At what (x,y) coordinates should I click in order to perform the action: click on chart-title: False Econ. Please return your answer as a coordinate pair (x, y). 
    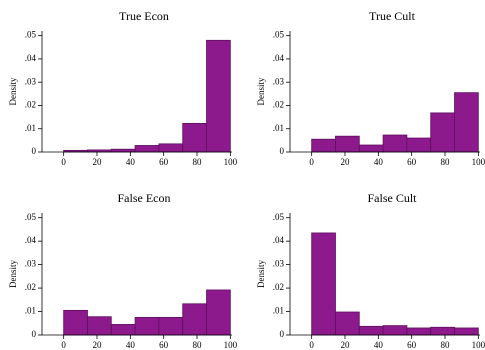
    Looking at the image, I should click on (144, 198).